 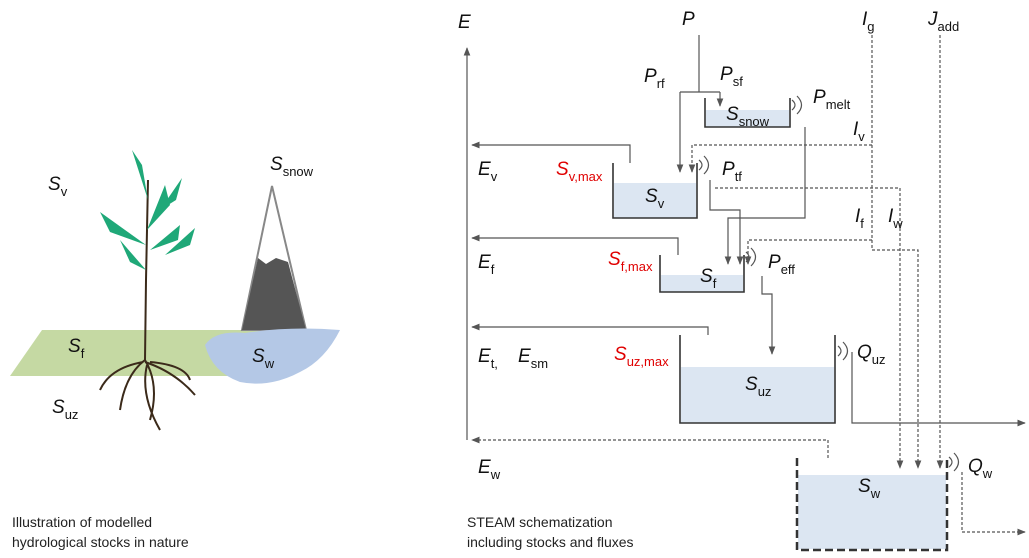 What do you see at coordinates (147, 305) in the screenshot?
I see `plant` at bounding box center [147, 305].